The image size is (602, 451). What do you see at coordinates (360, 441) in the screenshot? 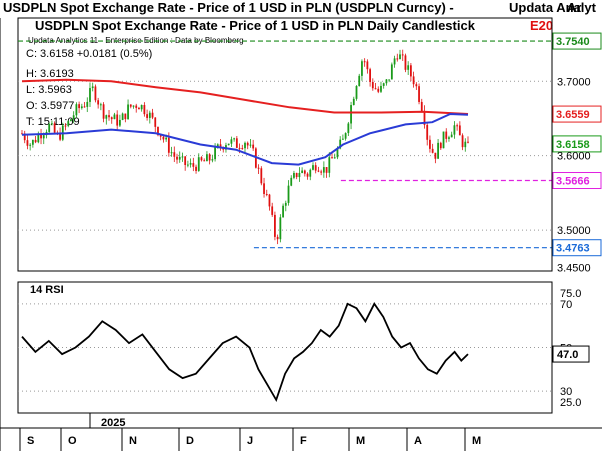
I see `month-label: M` at bounding box center [360, 441].